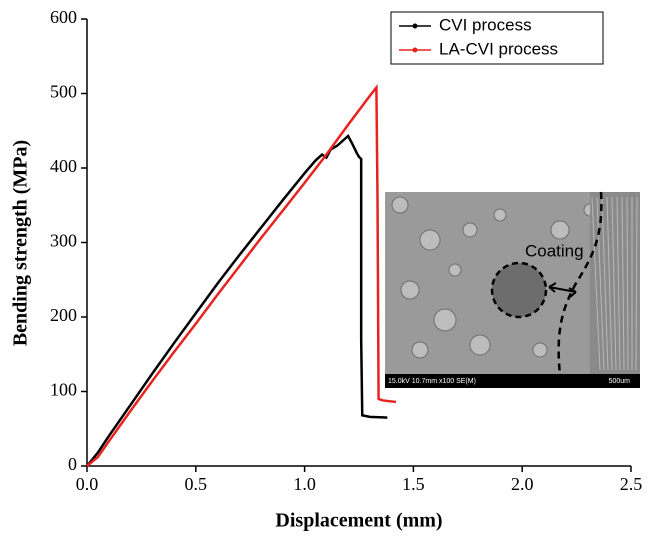 This screenshot has height=540, width=653. Describe the element at coordinates (631, 484) in the screenshot. I see `x-tick-label: 2.5` at that location.